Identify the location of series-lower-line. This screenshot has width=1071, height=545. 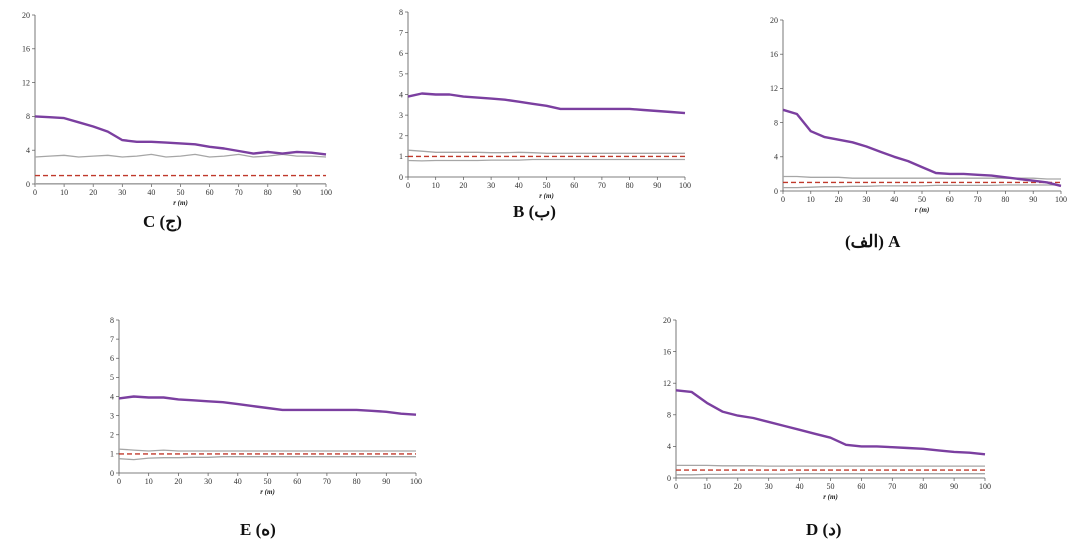
(830, 474).